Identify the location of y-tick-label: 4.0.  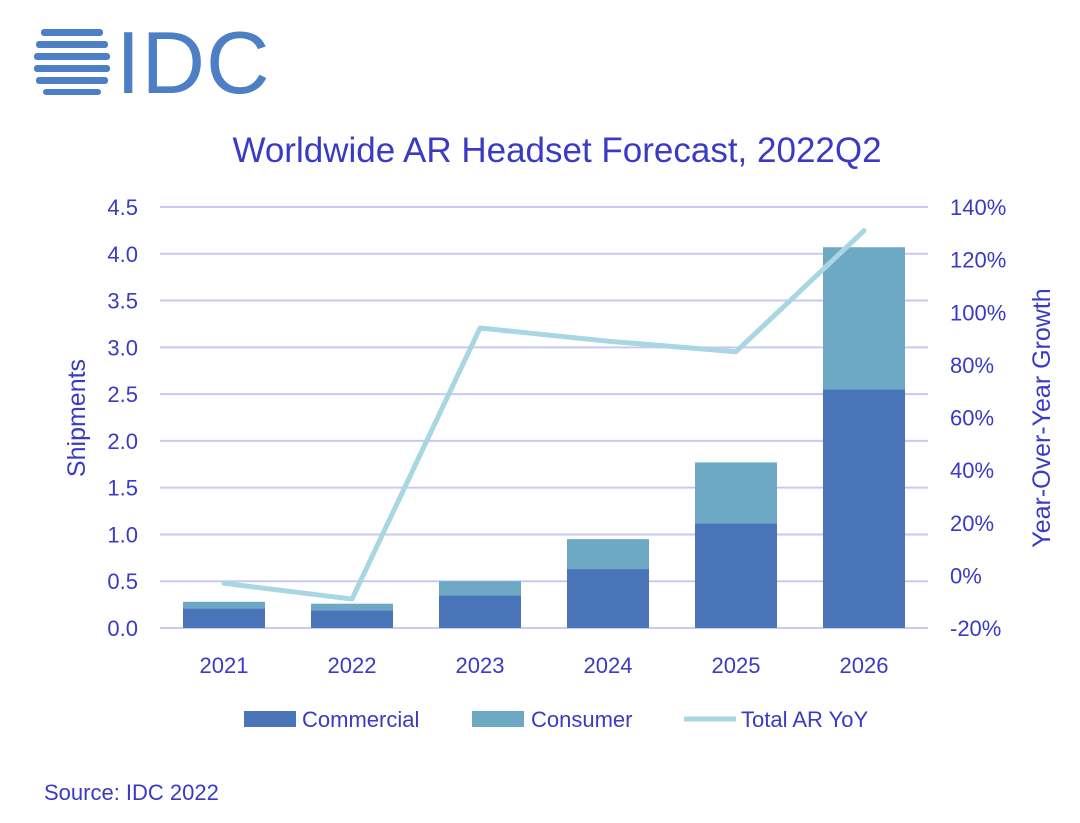
(122, 254).